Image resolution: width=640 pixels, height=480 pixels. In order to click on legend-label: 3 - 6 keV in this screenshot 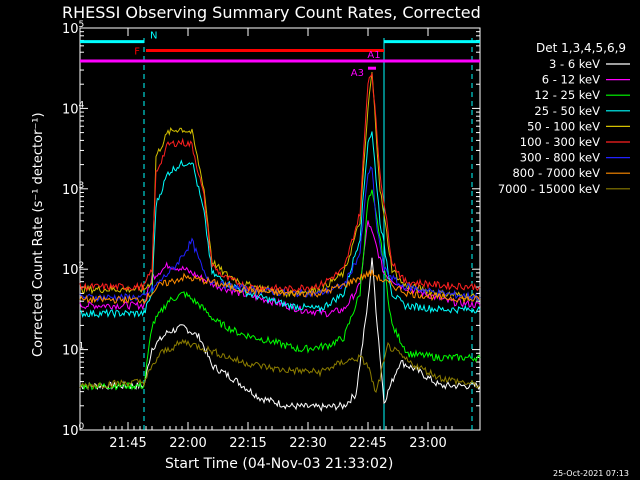, I will do `click(574, 64)`.